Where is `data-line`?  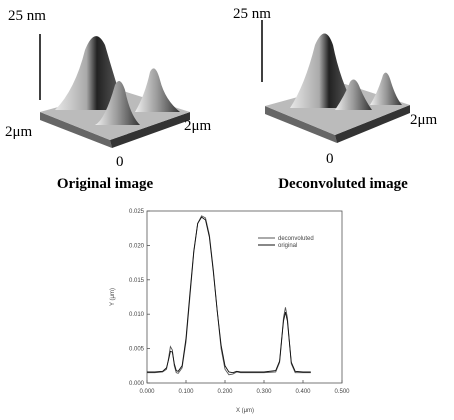
data-line is located at coordinates (229, 295).